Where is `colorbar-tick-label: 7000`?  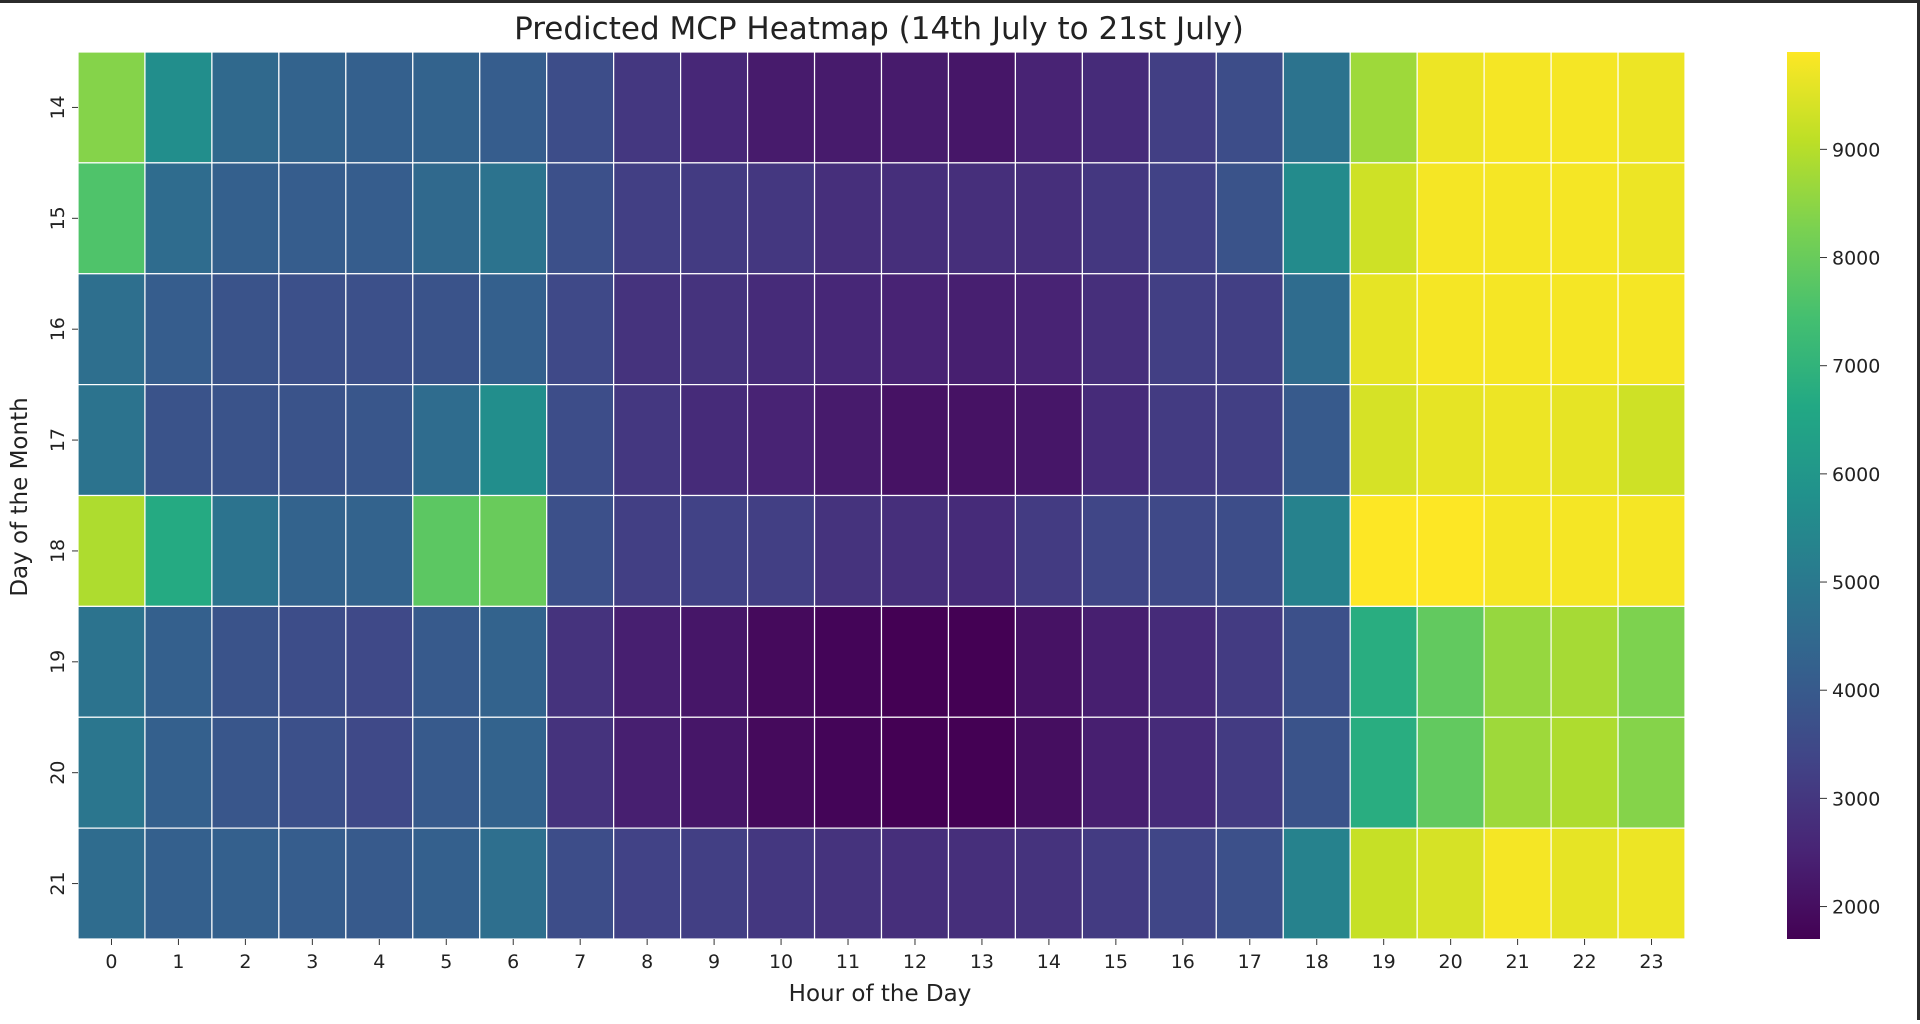 colorbar-tick-label: 7000 is located at coordinates (1856, 367).